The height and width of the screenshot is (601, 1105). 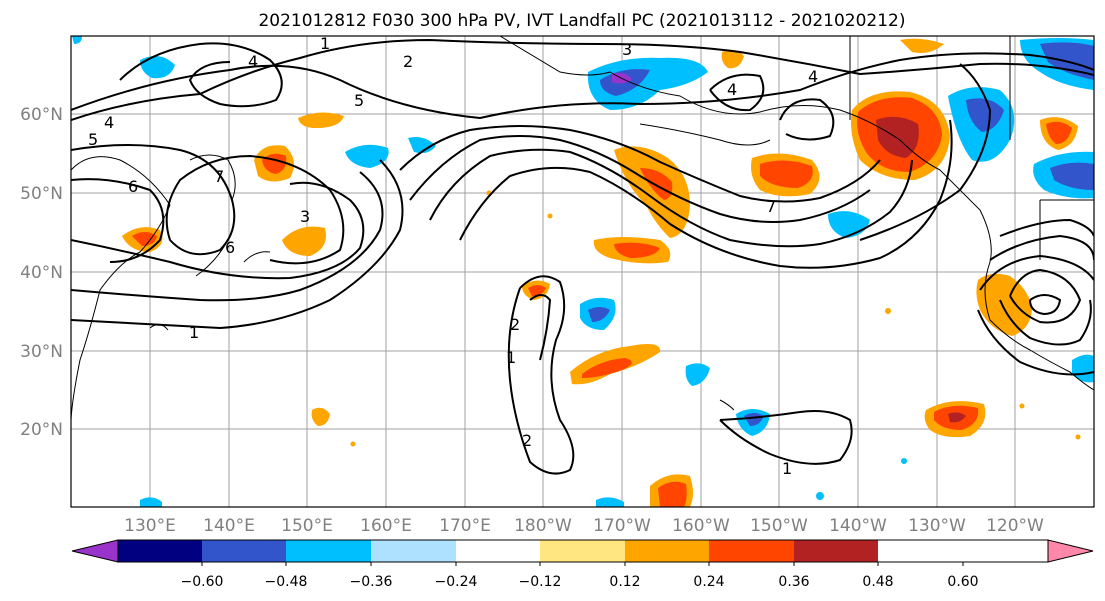 I want to click on colorbar-extend-min, so click(x=95, y=551).